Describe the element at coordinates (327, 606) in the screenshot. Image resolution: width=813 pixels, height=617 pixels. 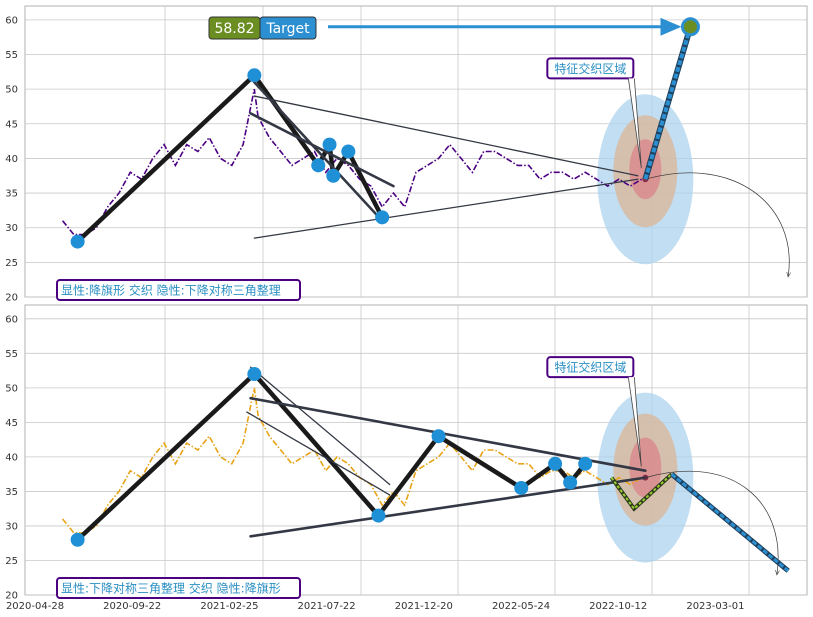
I see `x-tick-label: 2021-07-22` at that location.